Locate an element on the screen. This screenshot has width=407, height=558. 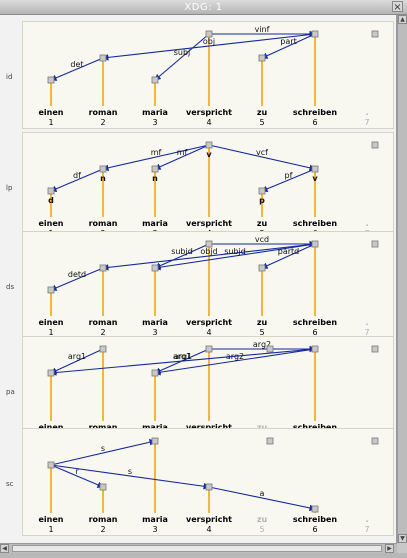
dimension-label-ds: ds is located at coordinates (10, 287).